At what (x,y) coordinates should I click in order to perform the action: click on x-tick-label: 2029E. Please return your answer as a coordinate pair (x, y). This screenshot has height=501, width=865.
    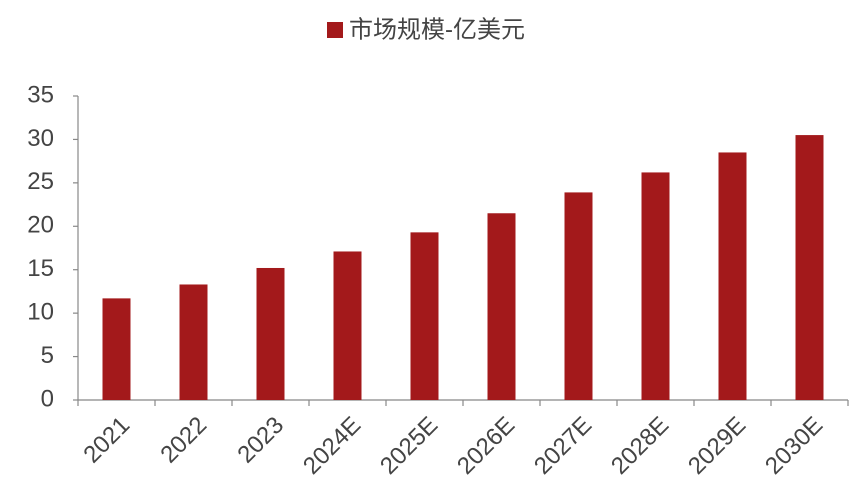
    Looking at the image, I should click on (717, 446).